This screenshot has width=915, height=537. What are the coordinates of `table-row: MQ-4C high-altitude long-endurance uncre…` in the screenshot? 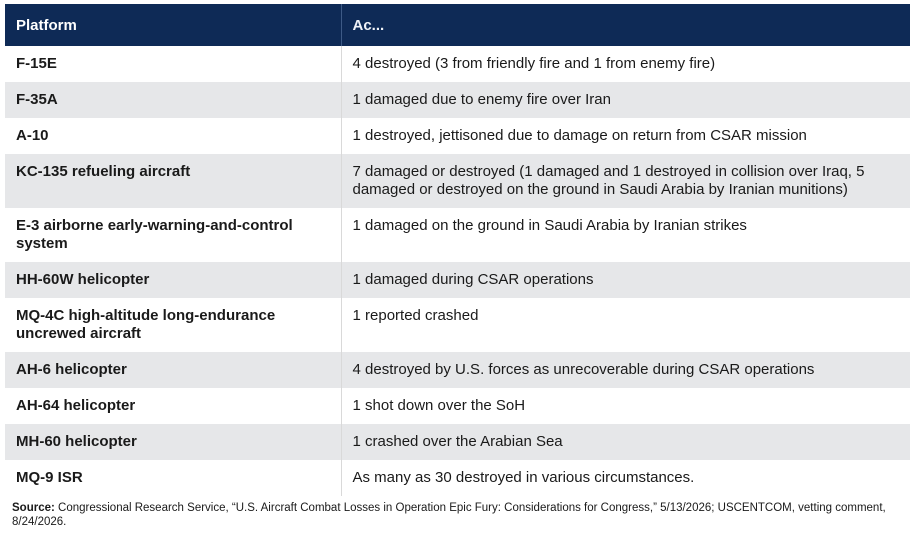 It's located at (457, 325).